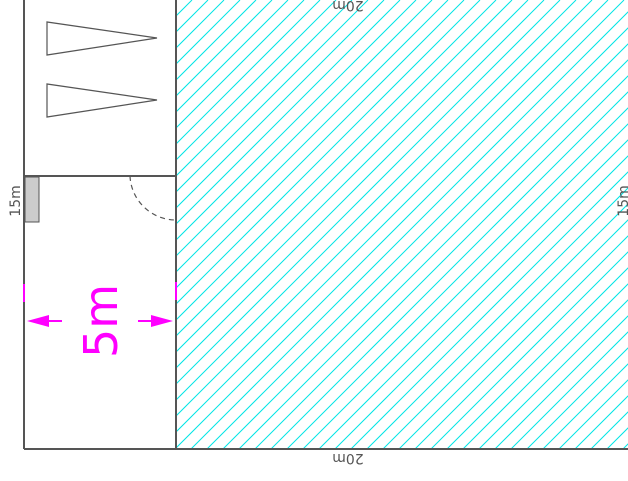 The image size is (628, 481). I want to click on width-label: 5m, so click(101, 321).